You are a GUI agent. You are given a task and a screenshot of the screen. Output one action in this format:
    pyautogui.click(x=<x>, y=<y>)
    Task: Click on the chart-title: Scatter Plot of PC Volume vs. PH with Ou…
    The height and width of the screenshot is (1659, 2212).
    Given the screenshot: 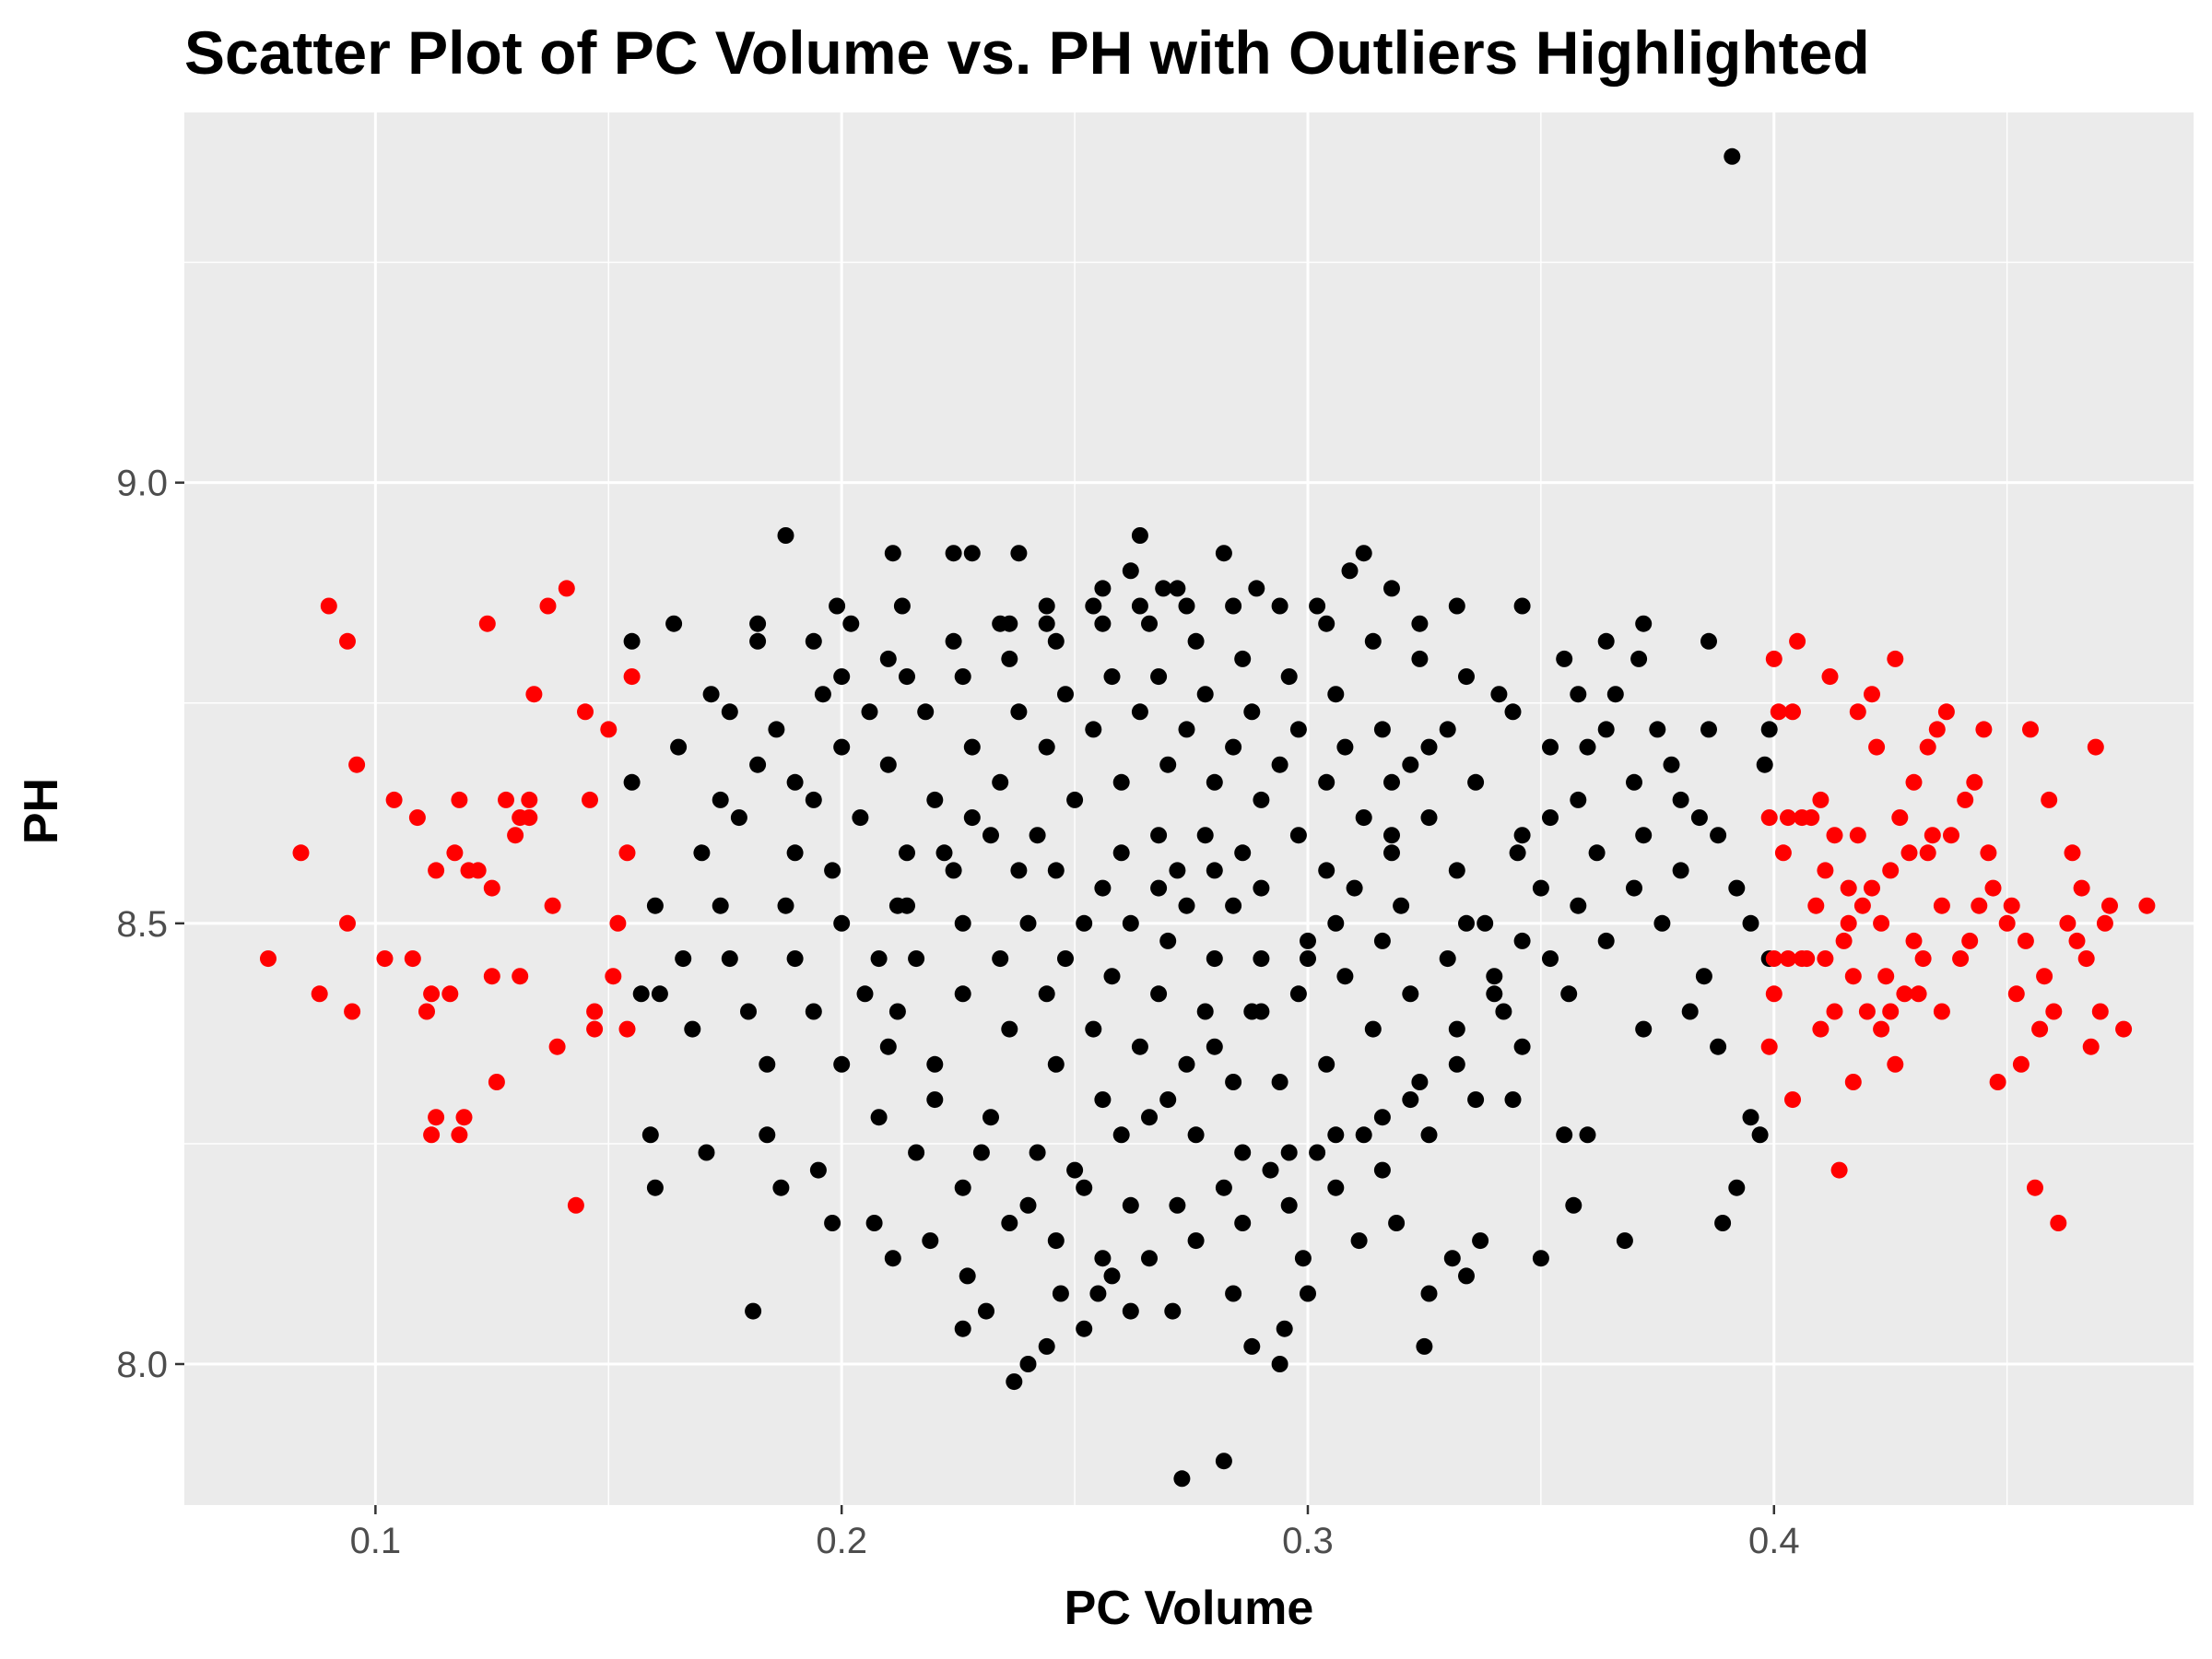 What is the action you would take?
    pyautogui.click(x=1027, y=52)
    